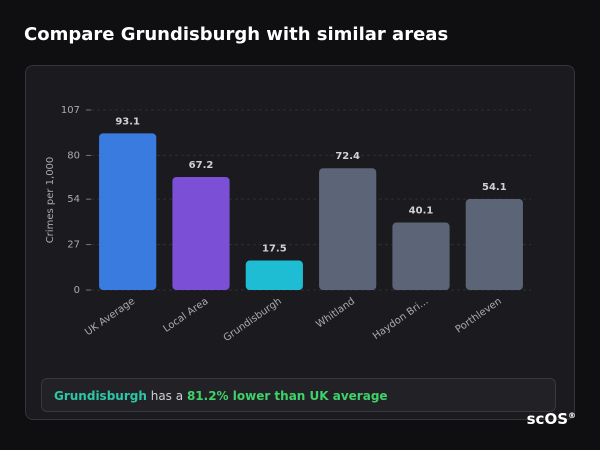  What do you see at coordinates (421, 211) in the screenshot?
I see `value-label: 40.1` at bounding box center [421, 211].